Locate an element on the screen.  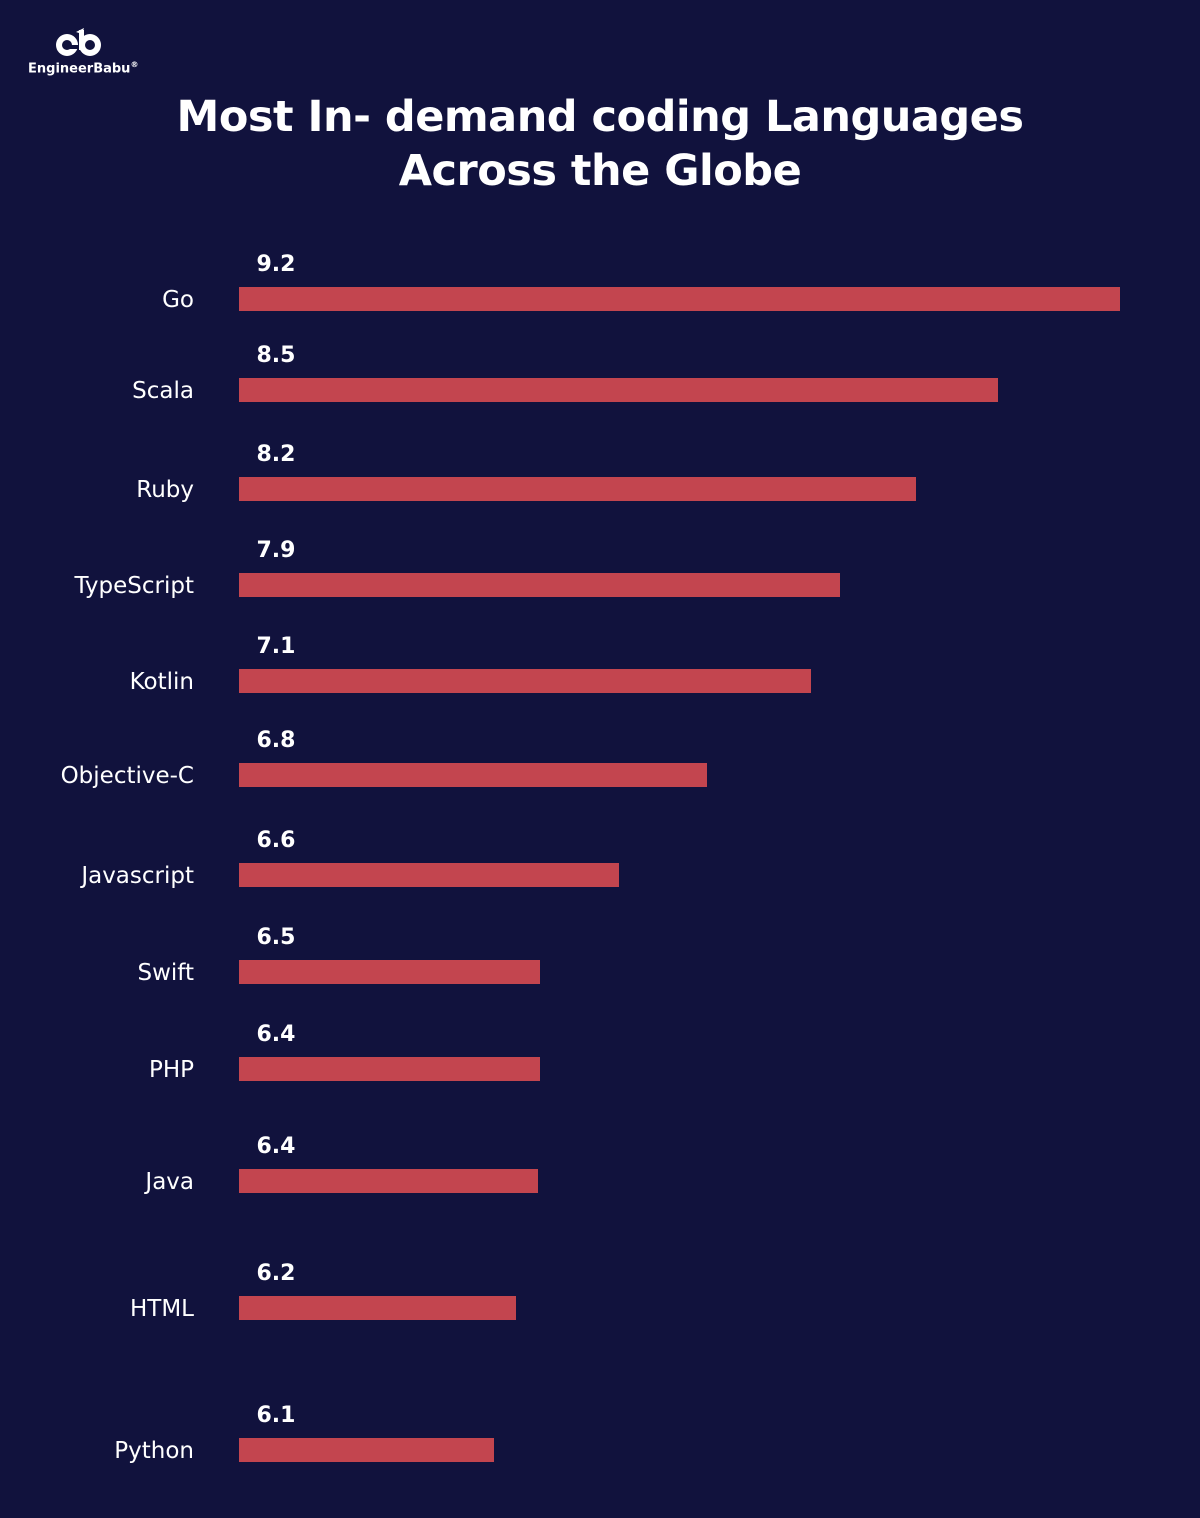
value-label: 7.9 is located at coordinates (276, 550).